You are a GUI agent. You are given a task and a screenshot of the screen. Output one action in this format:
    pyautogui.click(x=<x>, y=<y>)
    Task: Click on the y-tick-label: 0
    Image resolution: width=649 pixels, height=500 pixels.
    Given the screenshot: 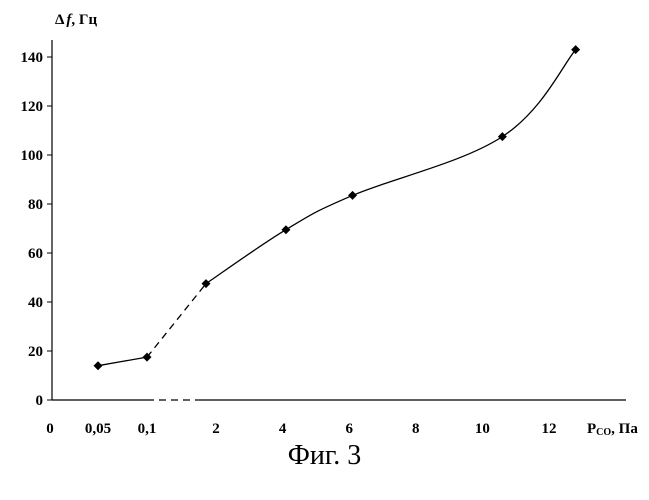 What is the action you would take?
    pyautogui.click(x=40, y=401)
    